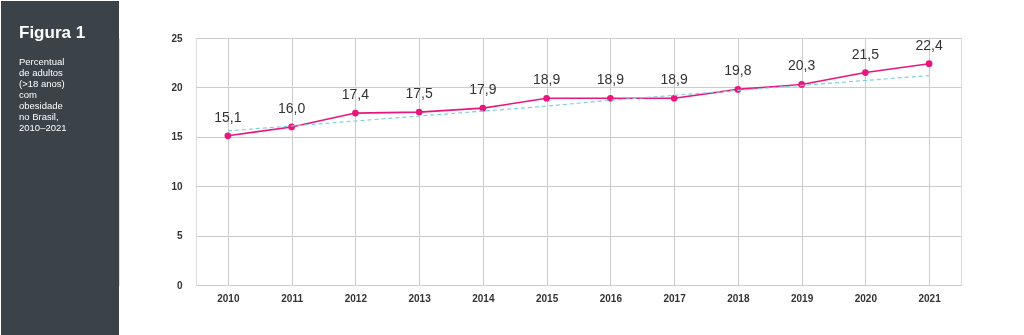 This screenshot has height=335, width=1024. I want to click on data-label: 19,8, so click(738, 70).